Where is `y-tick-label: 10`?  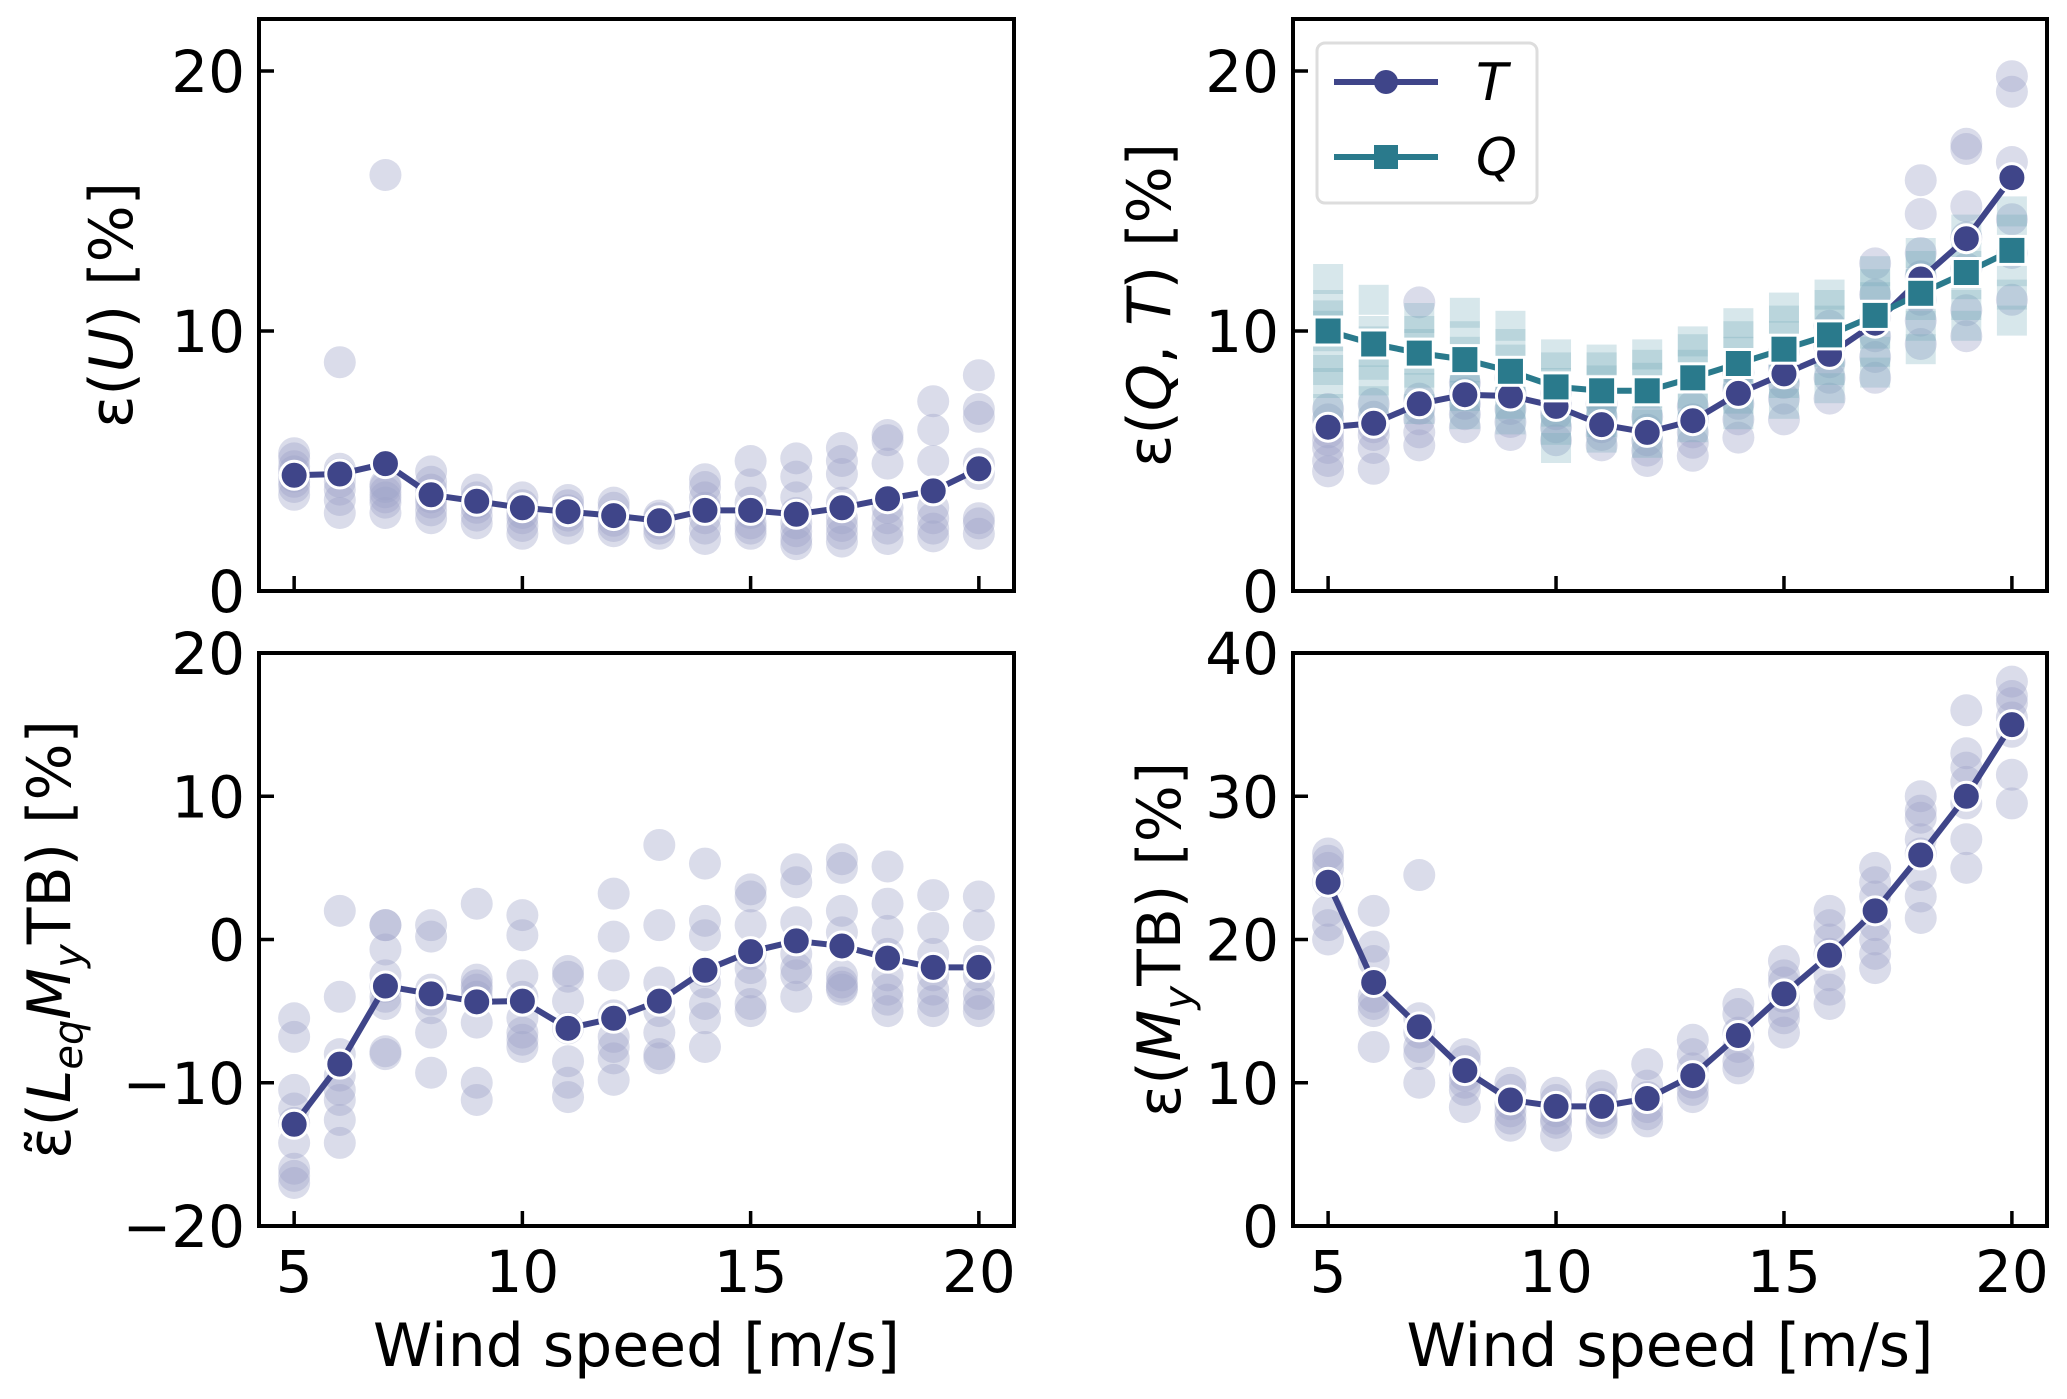
y-tick-label: 10 is located at coordinates (208, 797).